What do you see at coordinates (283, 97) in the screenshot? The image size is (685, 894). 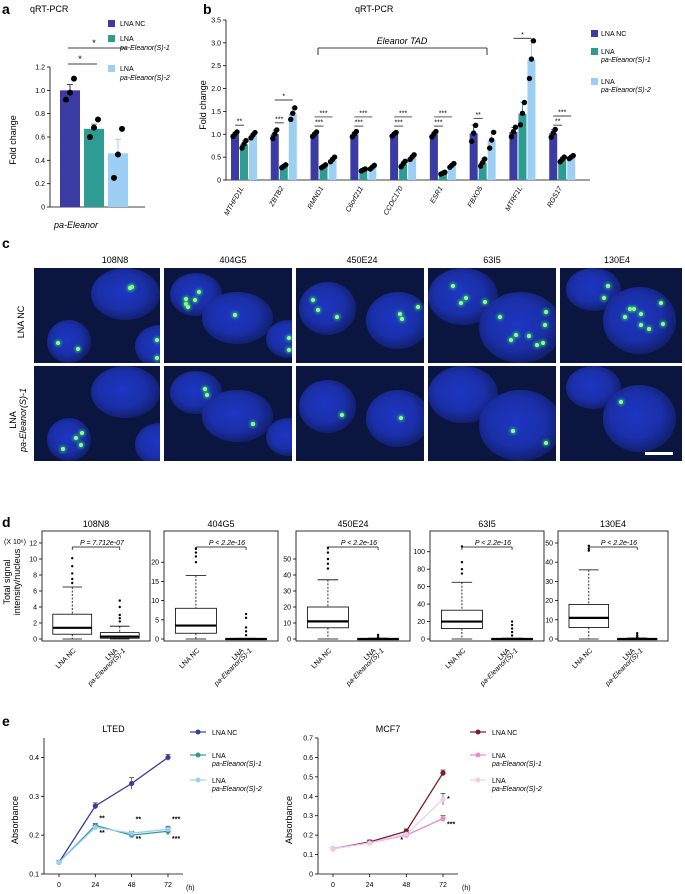 I see `b-sig-star: *` at bounding box center [283, 97].